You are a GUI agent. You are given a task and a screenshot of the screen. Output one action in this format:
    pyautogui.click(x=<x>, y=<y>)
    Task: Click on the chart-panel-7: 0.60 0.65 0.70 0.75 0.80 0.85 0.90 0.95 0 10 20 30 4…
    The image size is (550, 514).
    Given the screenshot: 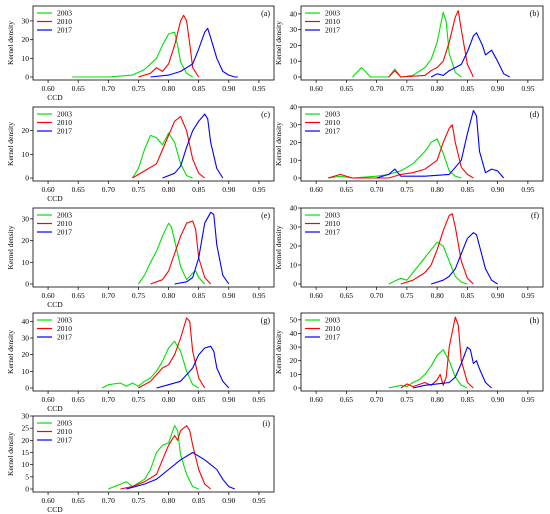 What is the action you would take?
    pyautogui.click(x=140, y=362)
    